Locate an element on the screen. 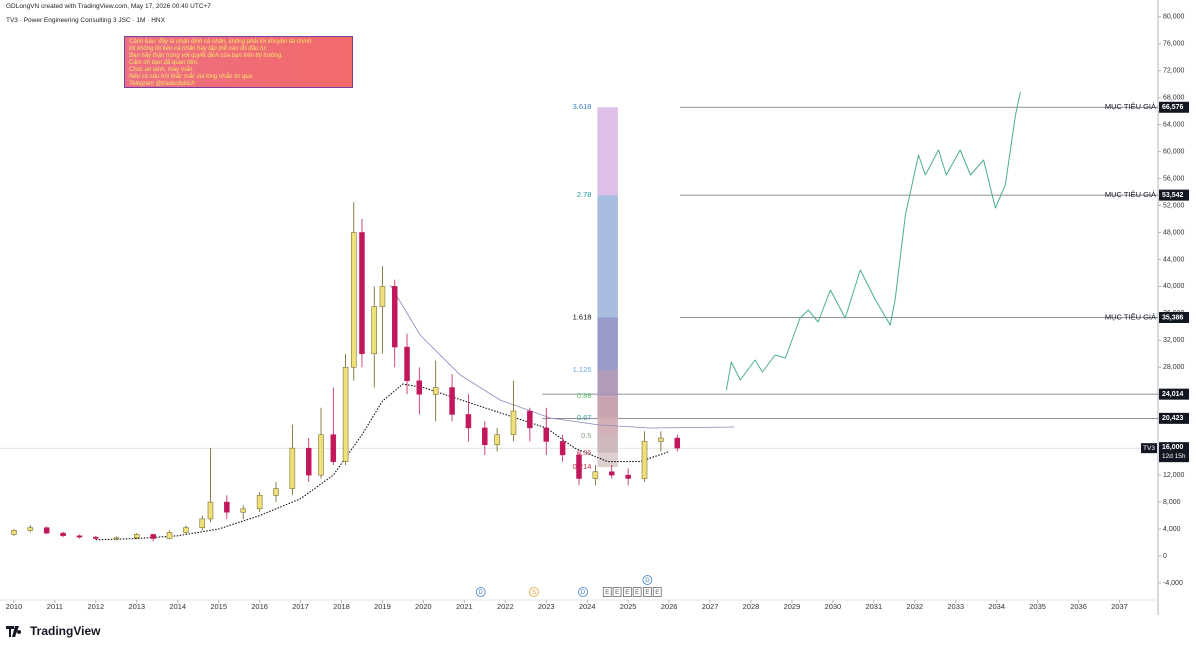 This screenshot has width=1199, height=646. branding: TradingView is located at coordinates (53, 631).